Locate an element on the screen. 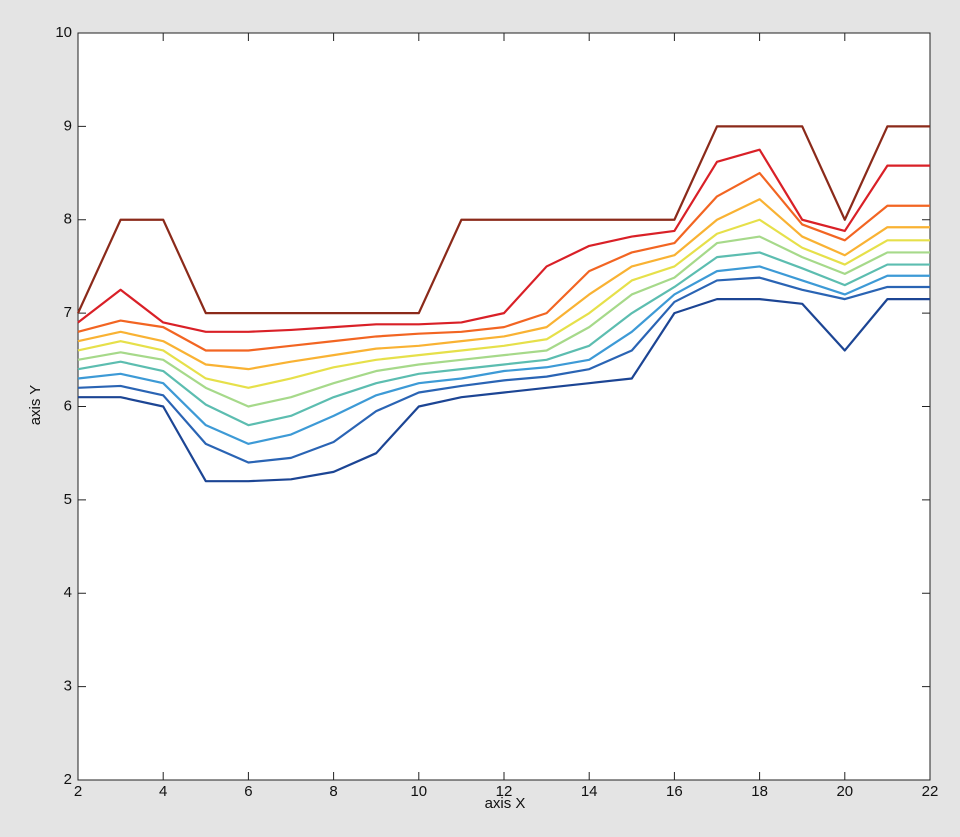  y-tick-label: 3 is located at coordinates (68, 686).